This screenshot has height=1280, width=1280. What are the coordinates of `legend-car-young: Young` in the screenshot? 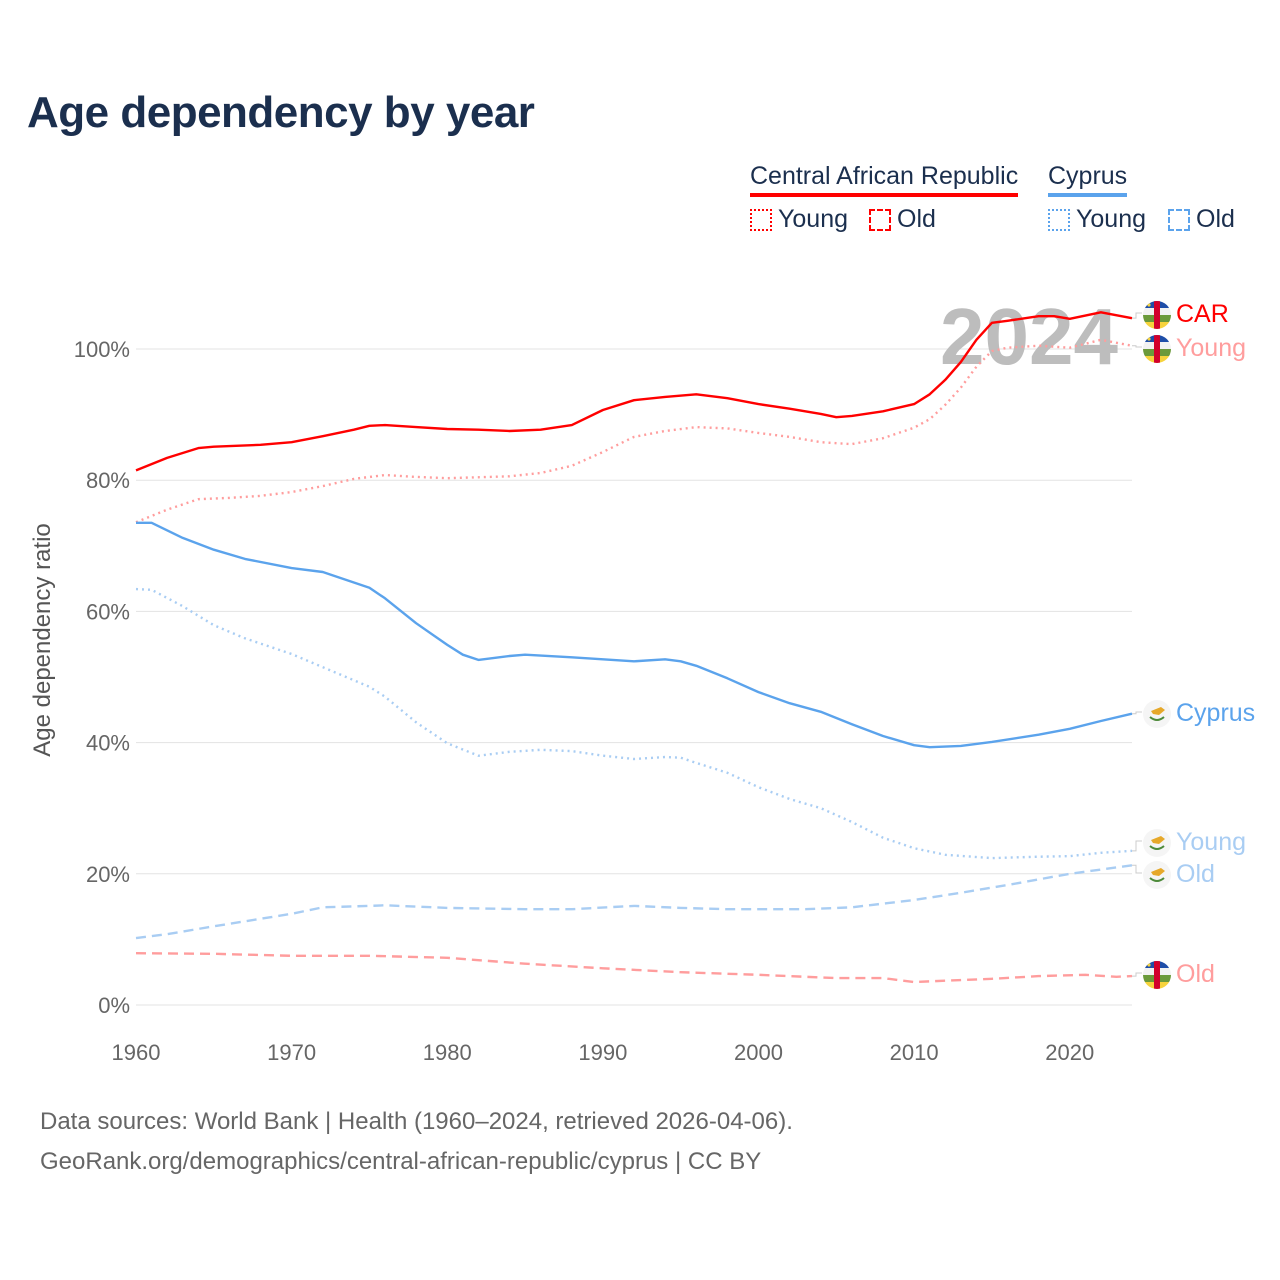 It's located at (799, 219).